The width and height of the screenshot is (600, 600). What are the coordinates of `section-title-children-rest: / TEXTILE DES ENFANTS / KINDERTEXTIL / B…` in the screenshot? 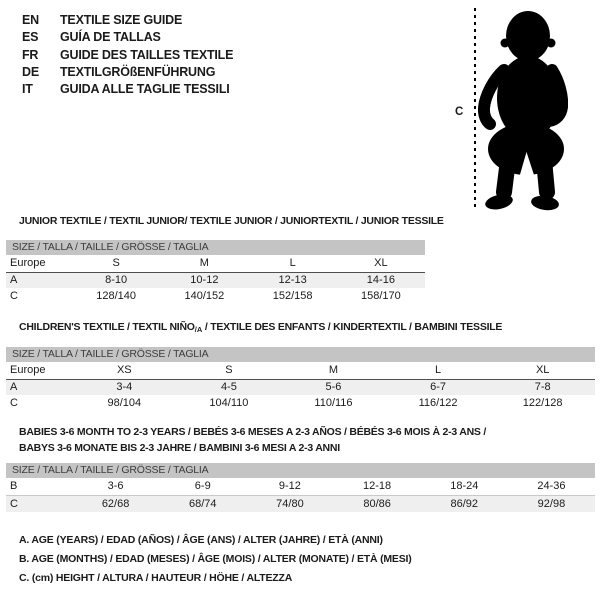 It's located at (352, 327).